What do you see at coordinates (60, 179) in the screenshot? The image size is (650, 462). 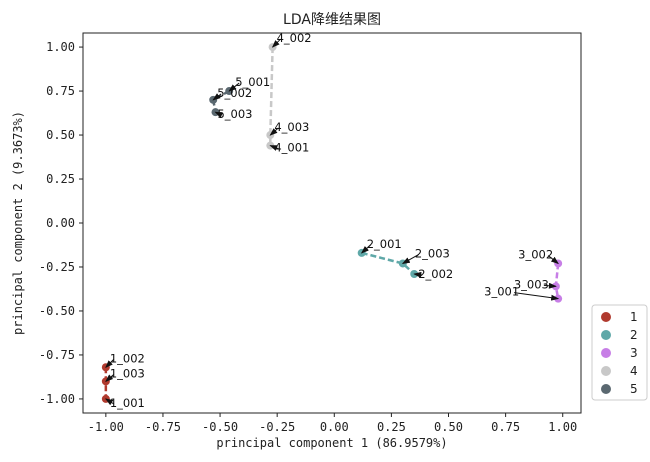 I see `y-tick-label: 0.25` at bounding box center [60, 179].